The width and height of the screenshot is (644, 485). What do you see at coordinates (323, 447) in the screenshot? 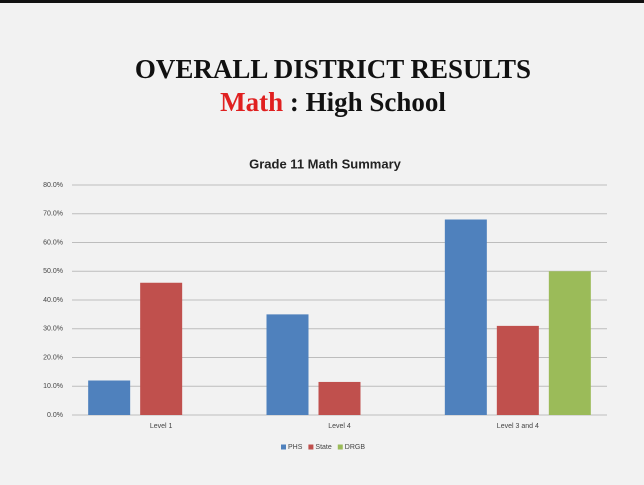
I see `legend-label: State` at bounding box center [323, 447].